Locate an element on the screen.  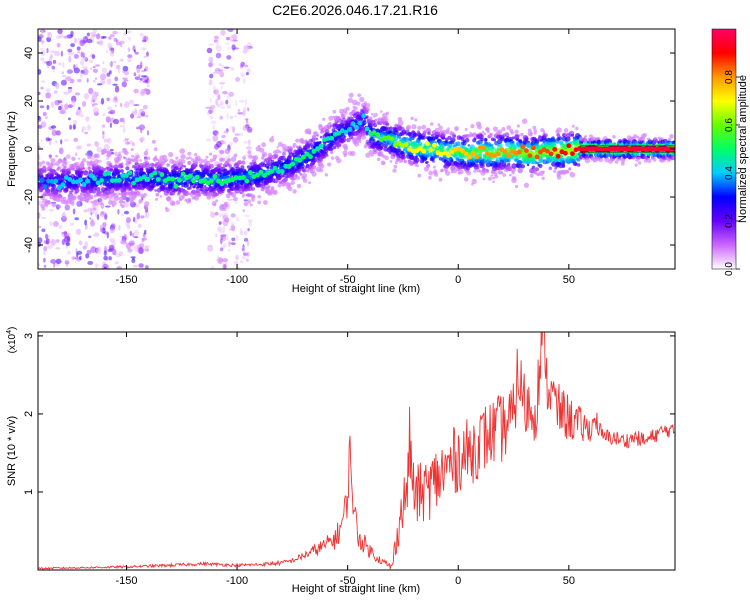
x-tick-label: -50 is located at coordinates (348, 280).